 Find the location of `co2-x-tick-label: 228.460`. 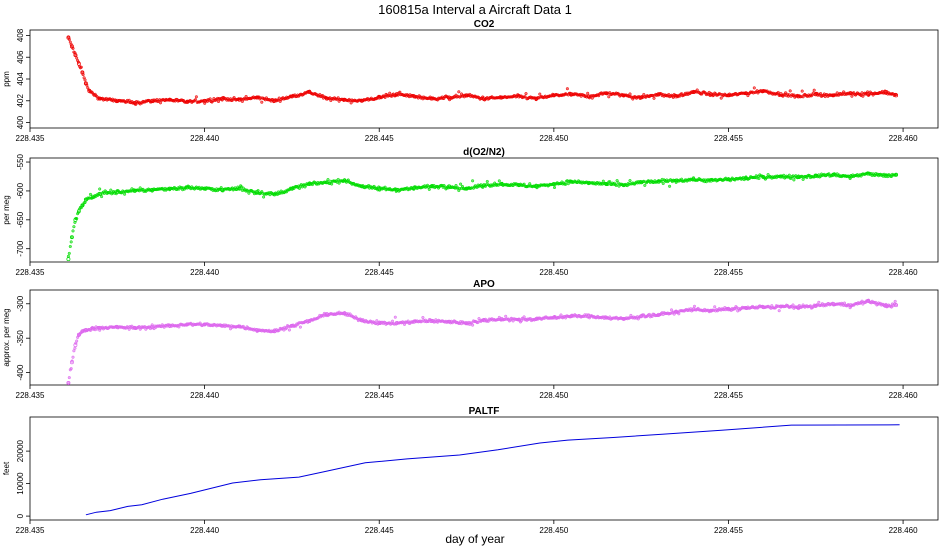

co2-x-tick-label: 228.460 is located at coordinates (903, 138).